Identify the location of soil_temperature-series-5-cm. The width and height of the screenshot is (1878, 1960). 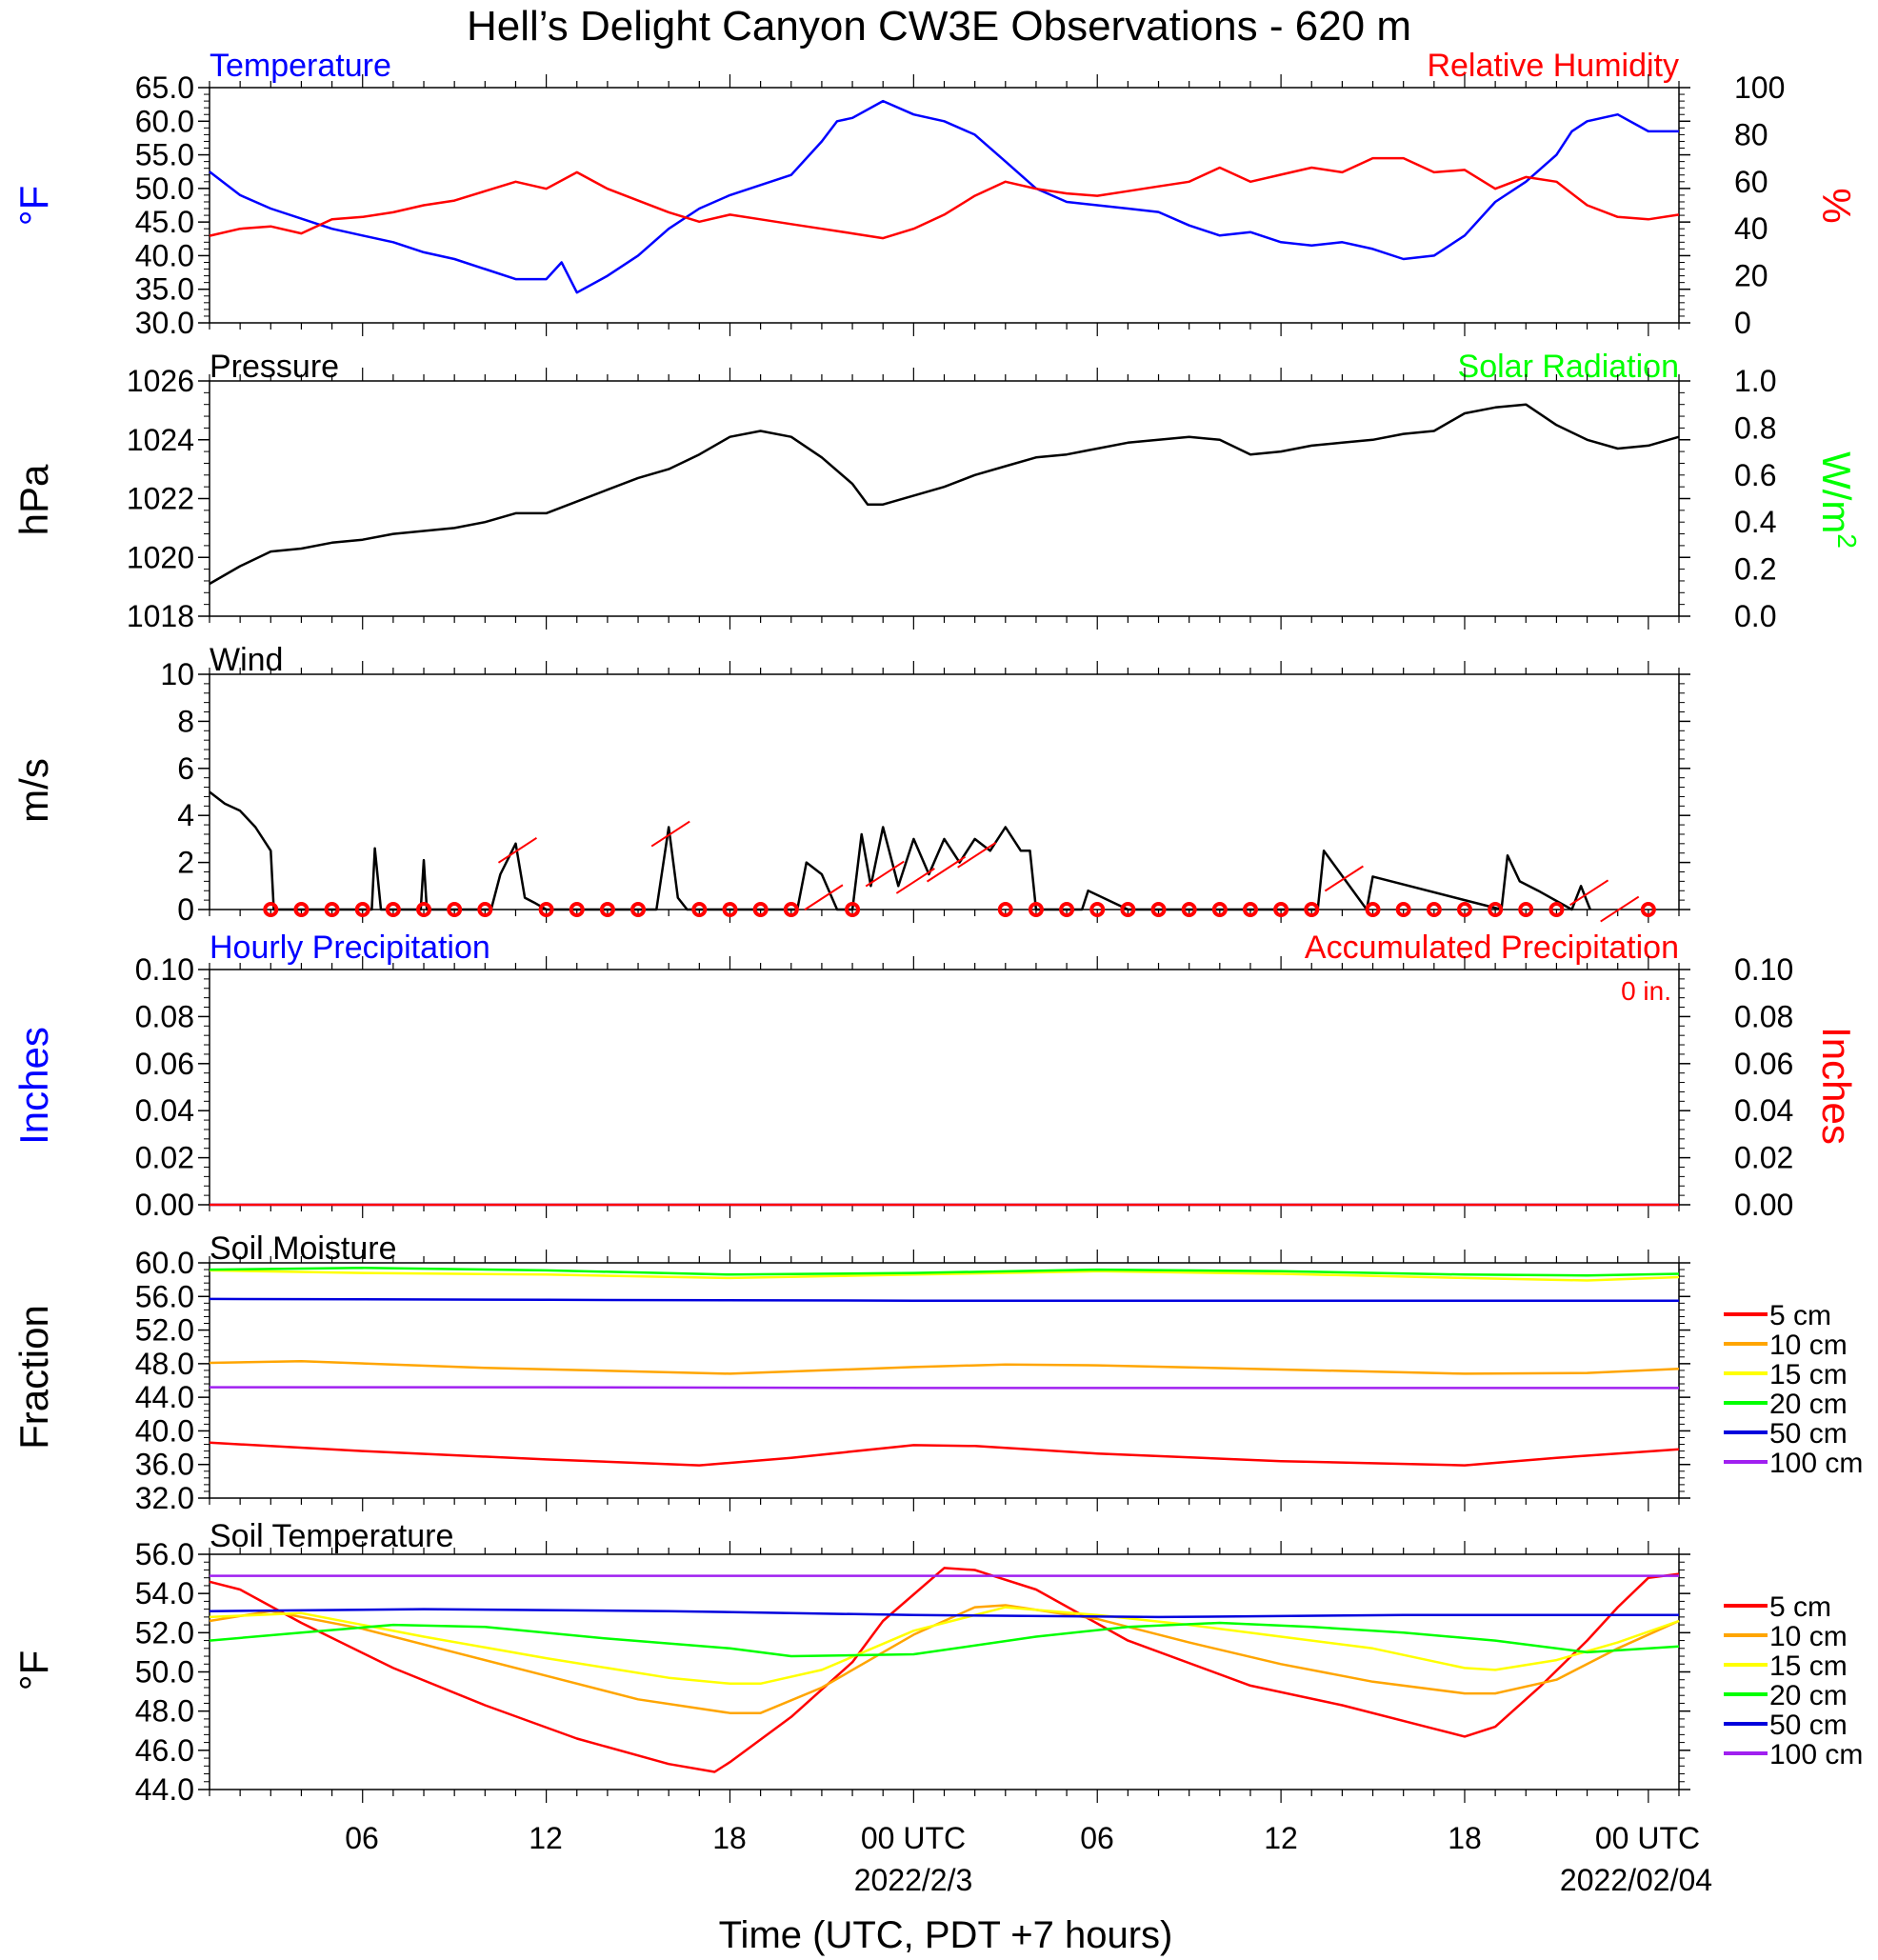
(944, 1670).